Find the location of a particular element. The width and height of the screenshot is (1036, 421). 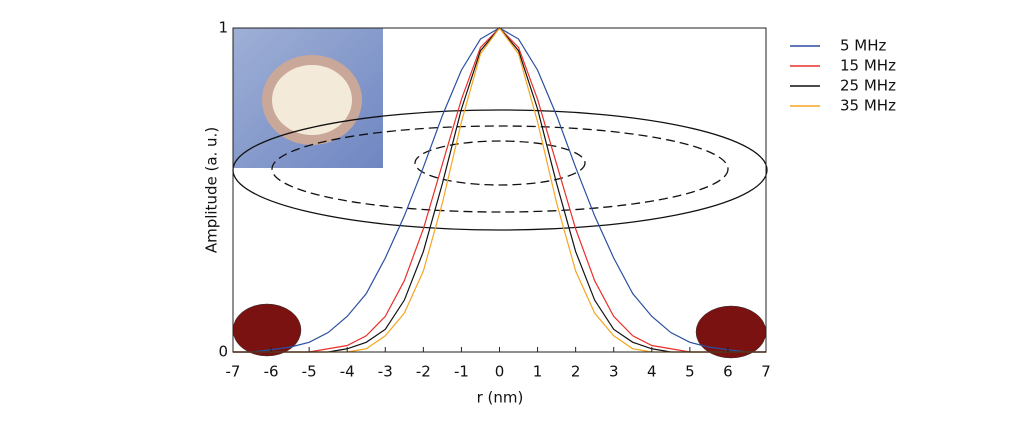

legend-label: 25 MHz is located at coordinates (868, 86).